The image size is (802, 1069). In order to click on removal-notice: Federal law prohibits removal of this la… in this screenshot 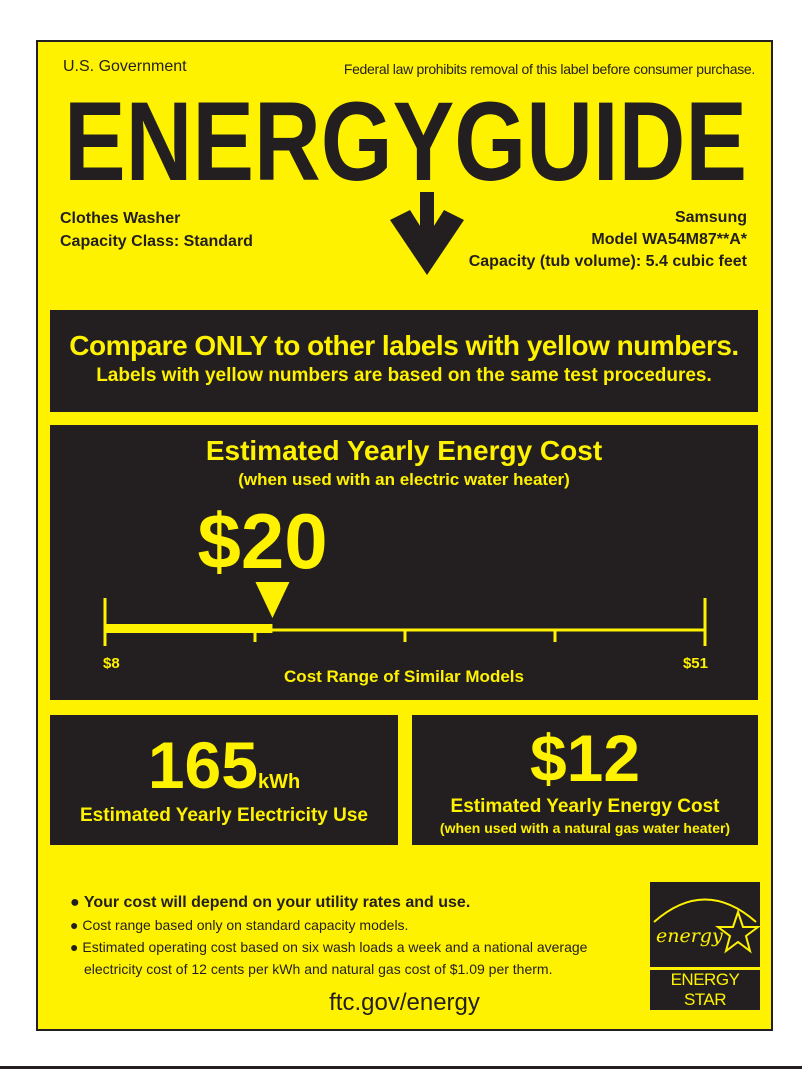, I will do `click(549, 69)`.